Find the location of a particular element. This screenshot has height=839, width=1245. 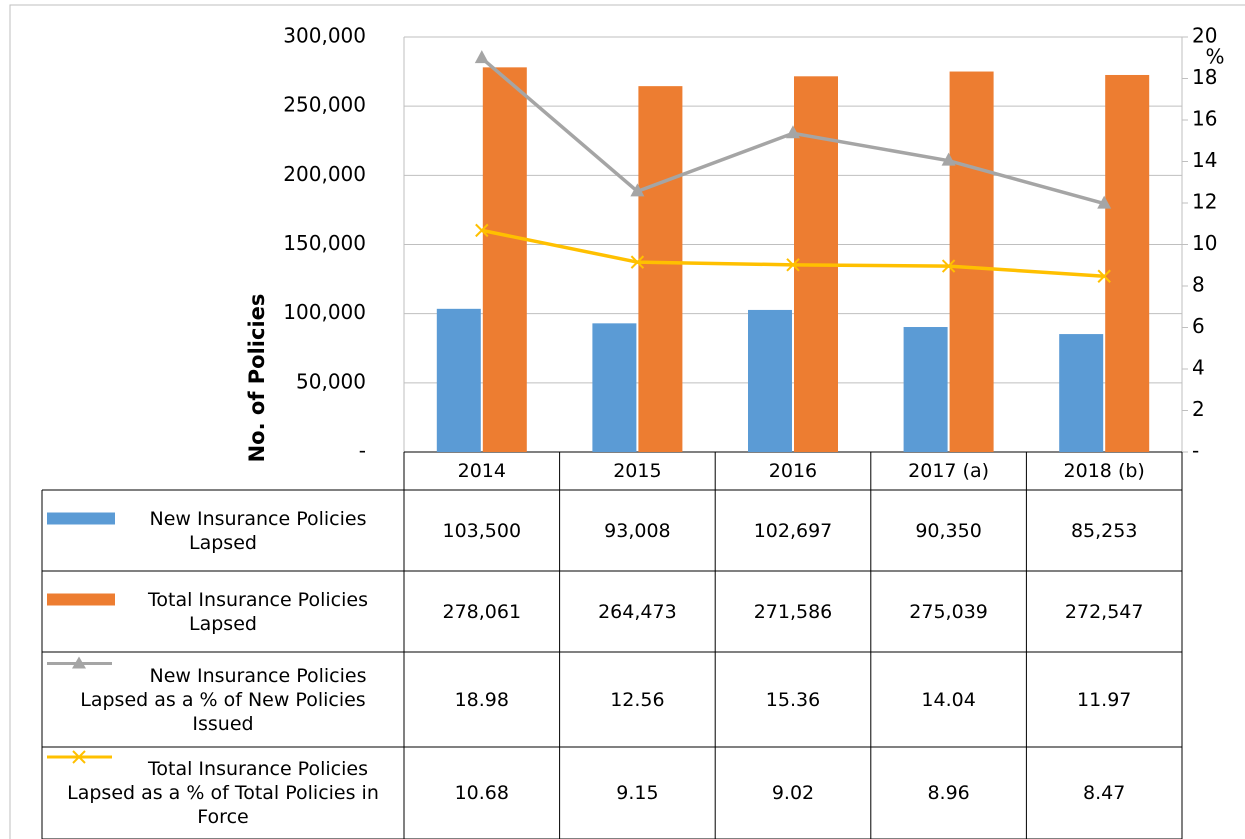

table-value: 14.04 is located at coordinates (948, 699).